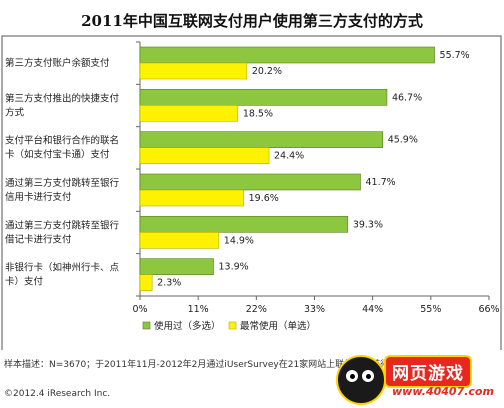 The width and height of the screenshot is (504, 408). I want to click on x-tick-label: 55%, so click(430, 309).